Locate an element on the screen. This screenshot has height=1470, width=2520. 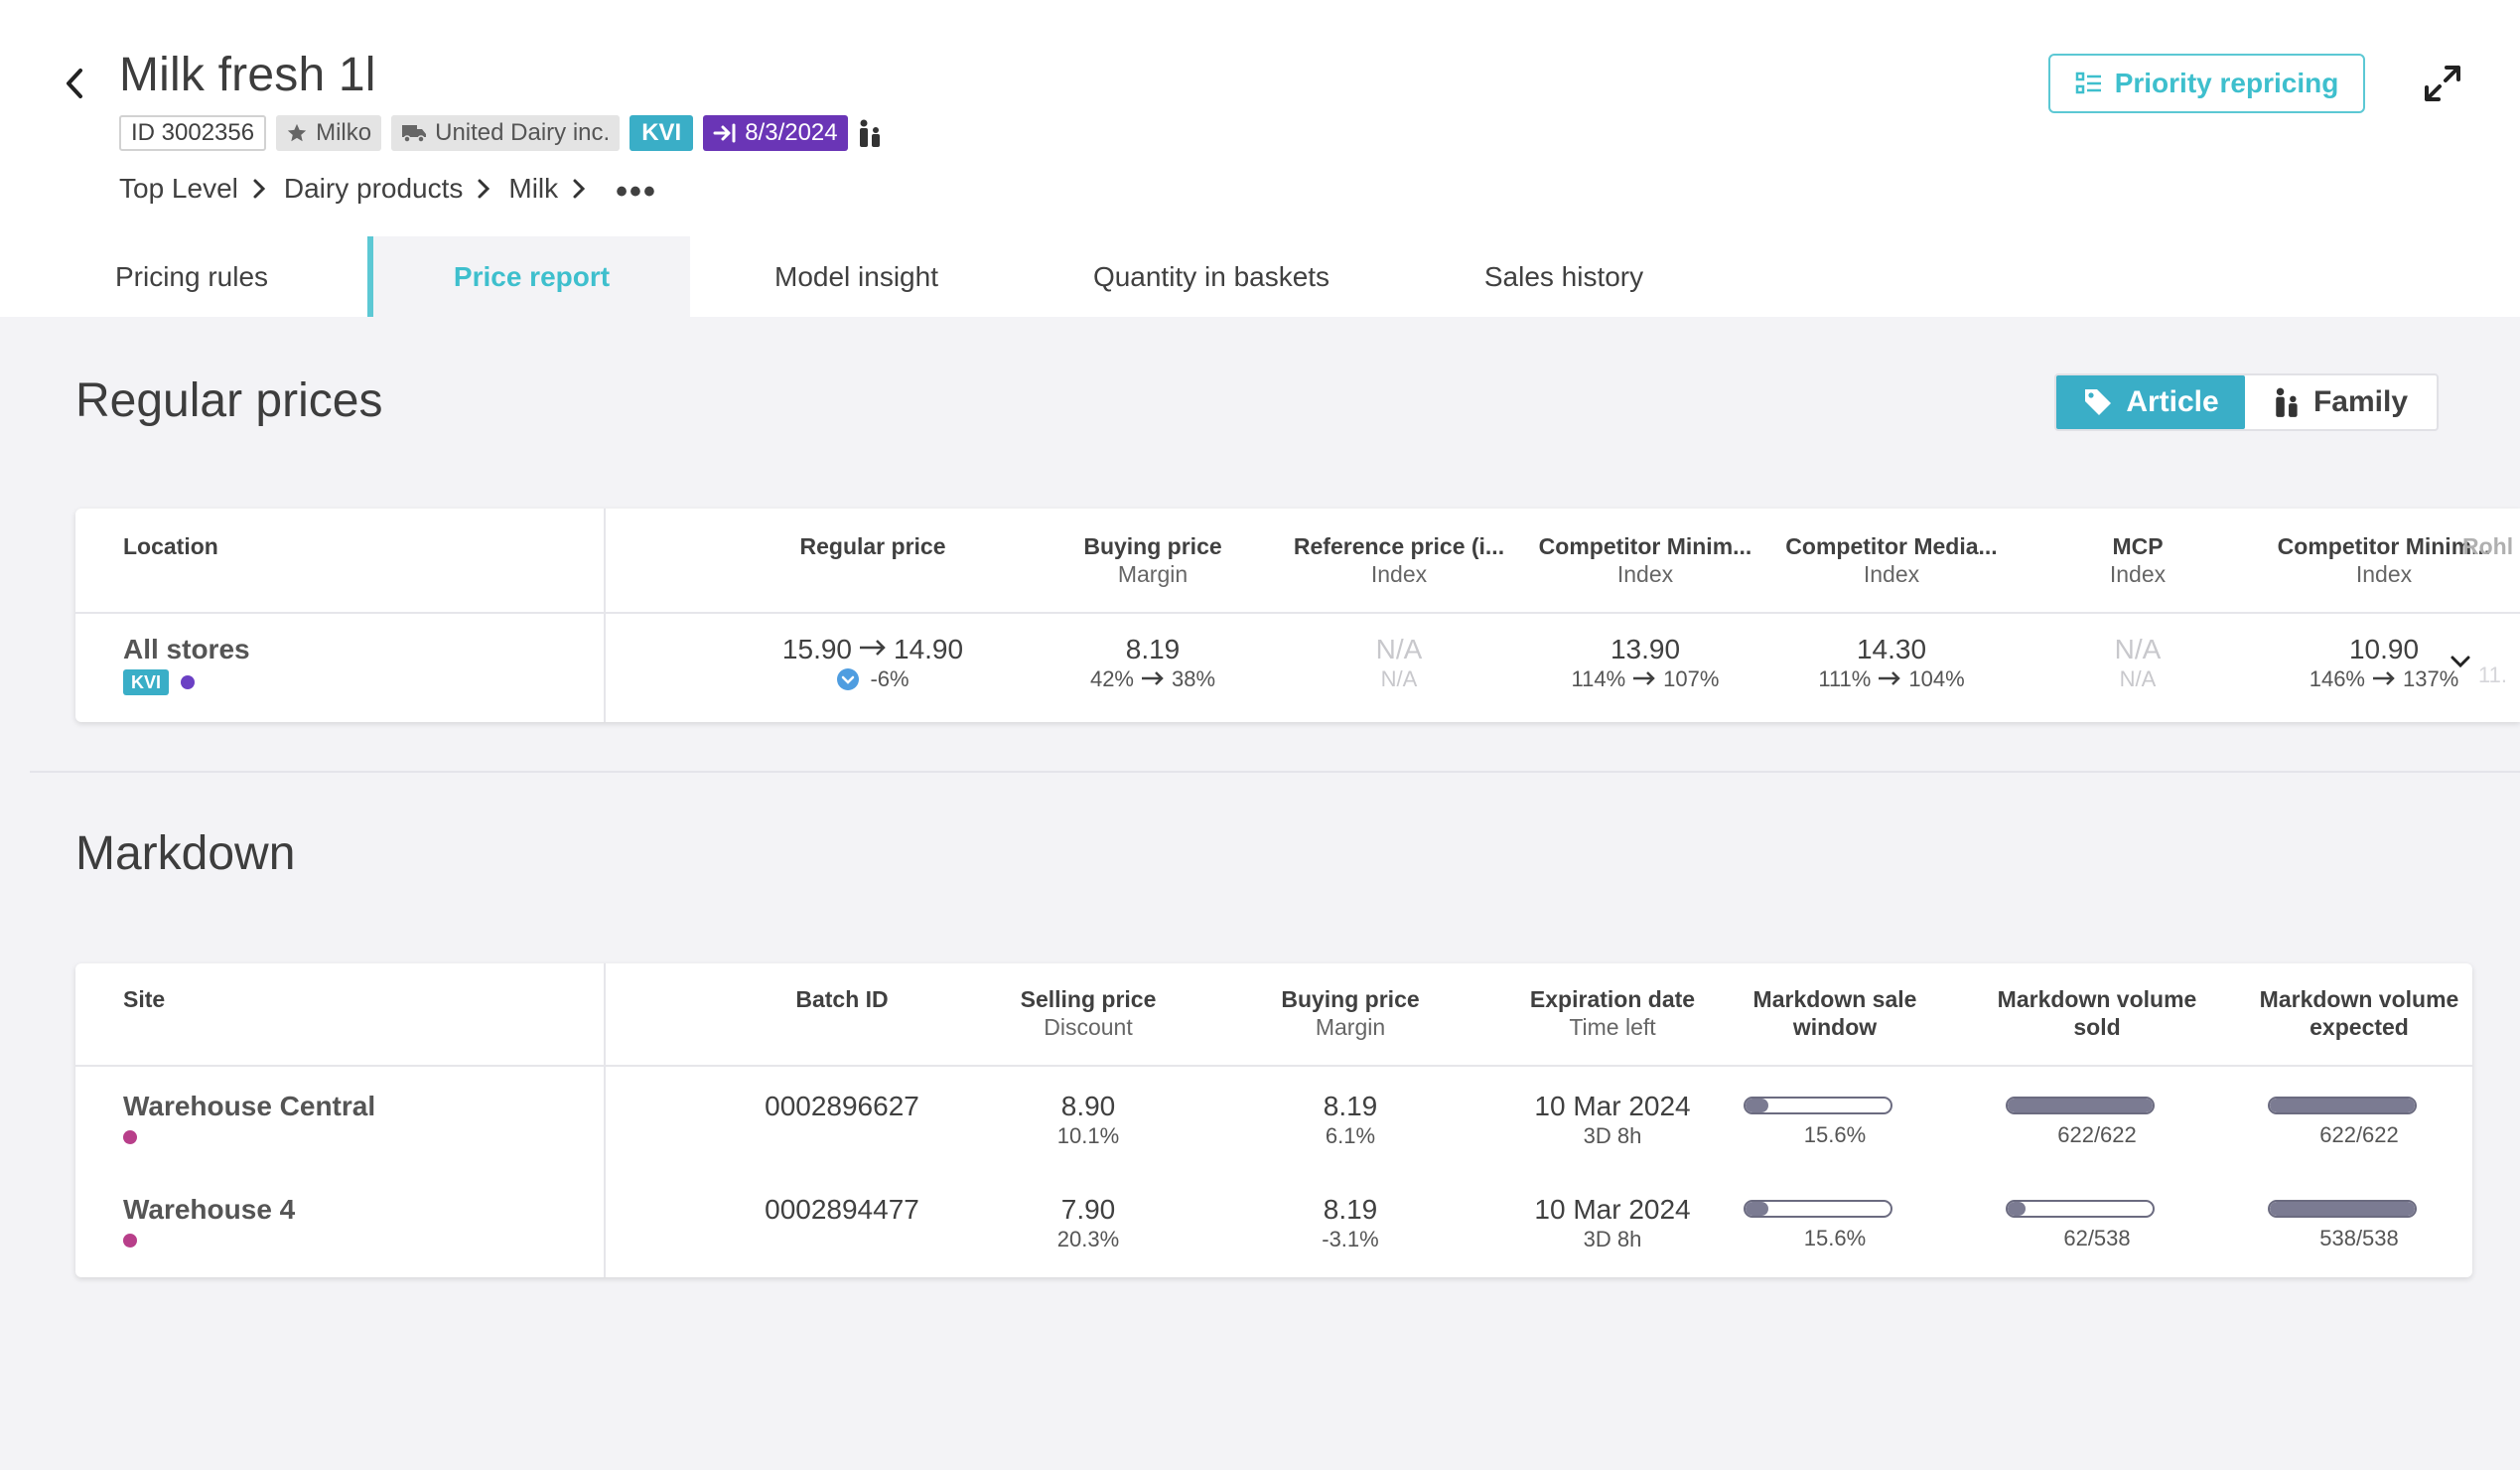
selling-price-cell: 8.90 10.1% is located at coordinates (1088, 1120).